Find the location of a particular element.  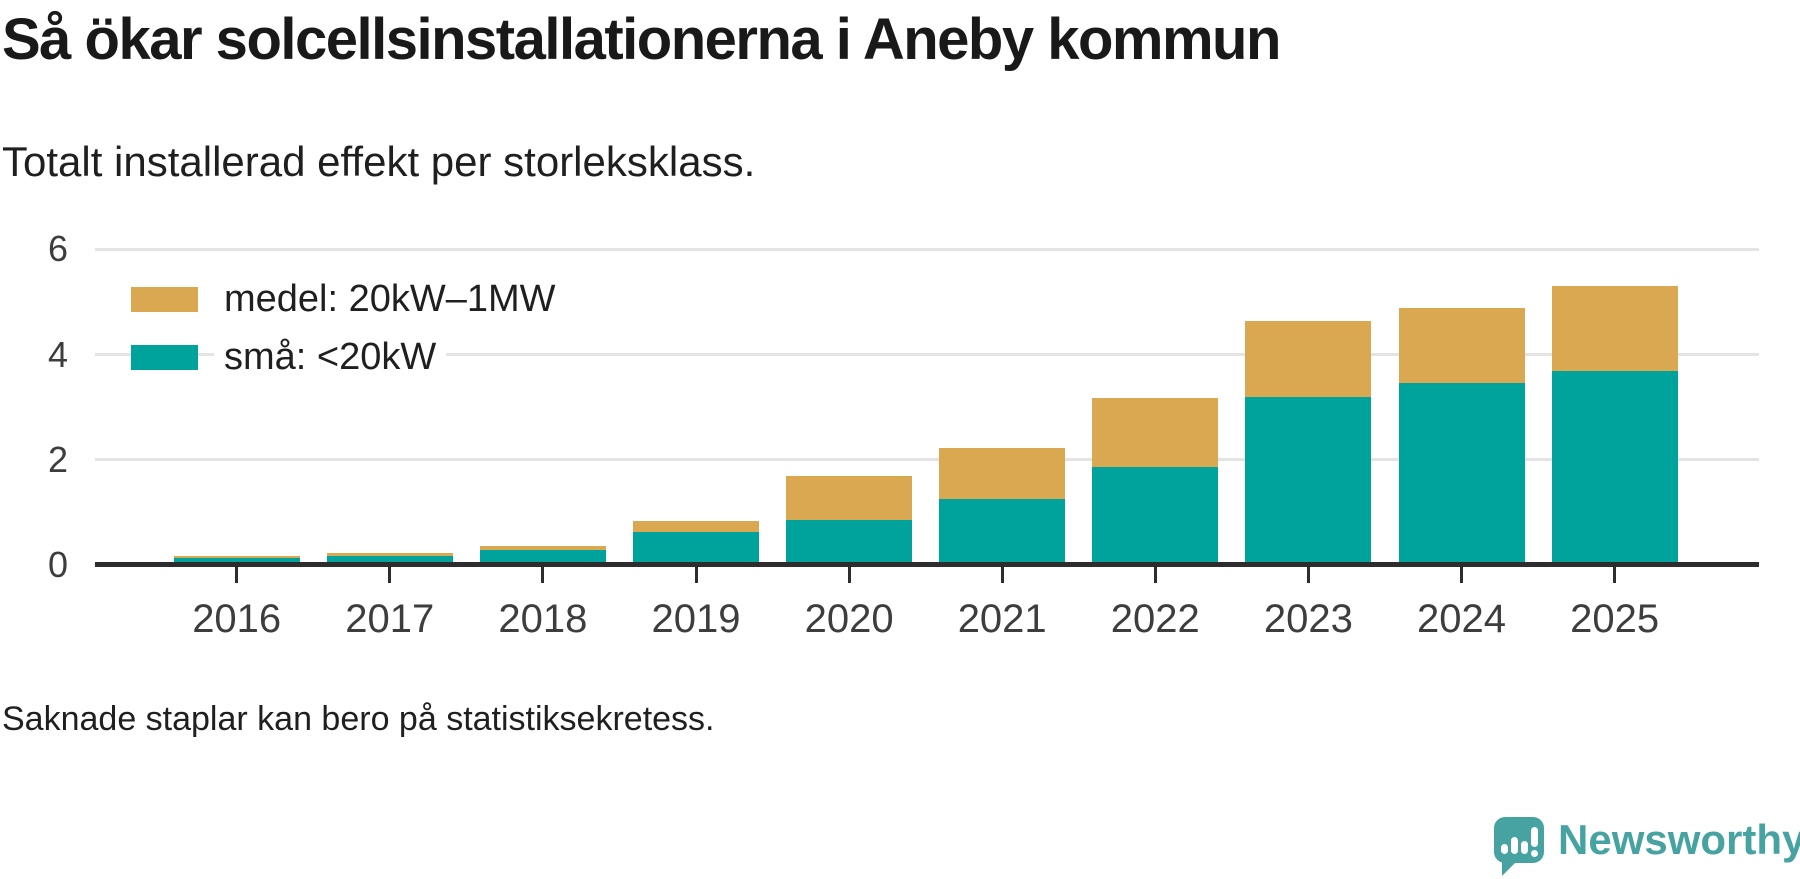

bar-group-2025 is located at coordinates (1614, 425).